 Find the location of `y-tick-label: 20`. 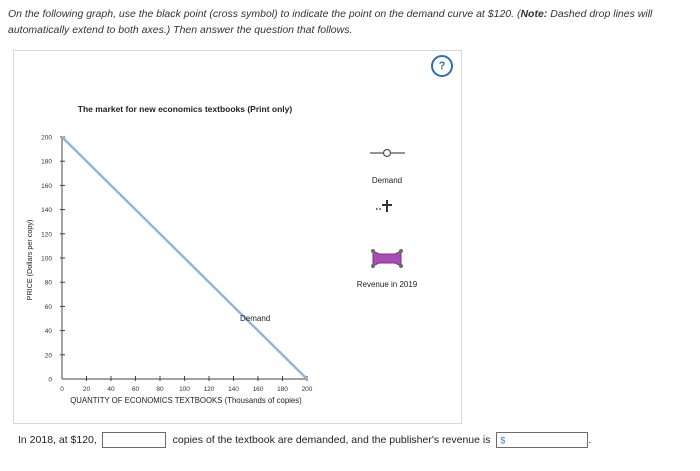

y-tick-label: 20 is located at coordinates (49, 355).